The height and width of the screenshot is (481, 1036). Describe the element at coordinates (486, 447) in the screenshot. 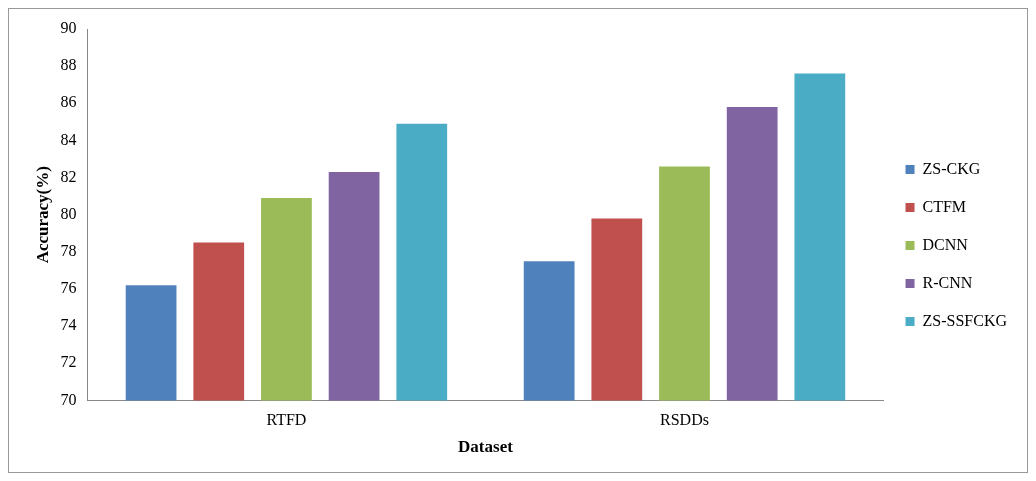

I see `x-axis-title: Dataset` at that location.